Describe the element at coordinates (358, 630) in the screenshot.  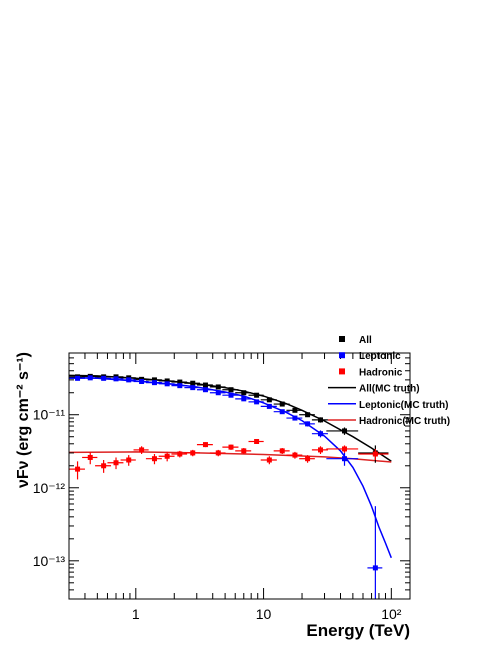
I see `x-axis-title: Energy (TeV)` at that location.